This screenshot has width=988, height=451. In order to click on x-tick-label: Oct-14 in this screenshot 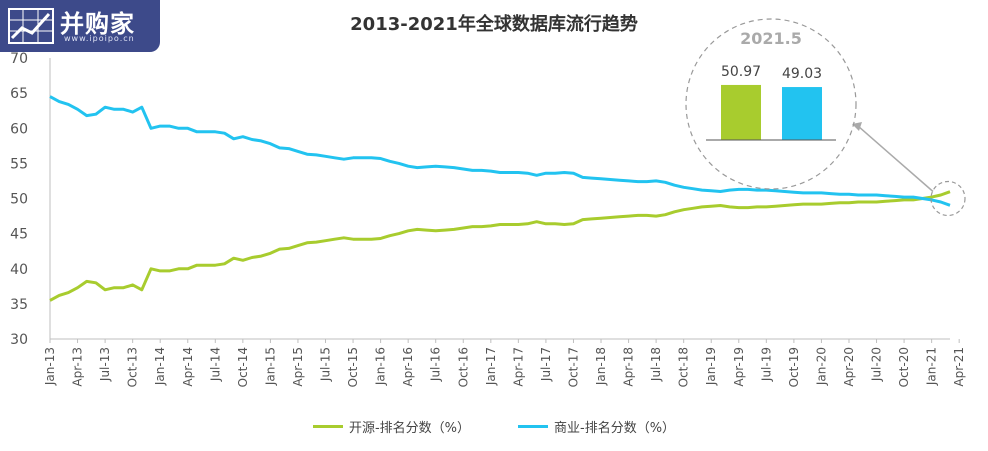, I will do `click(243, 367)`.